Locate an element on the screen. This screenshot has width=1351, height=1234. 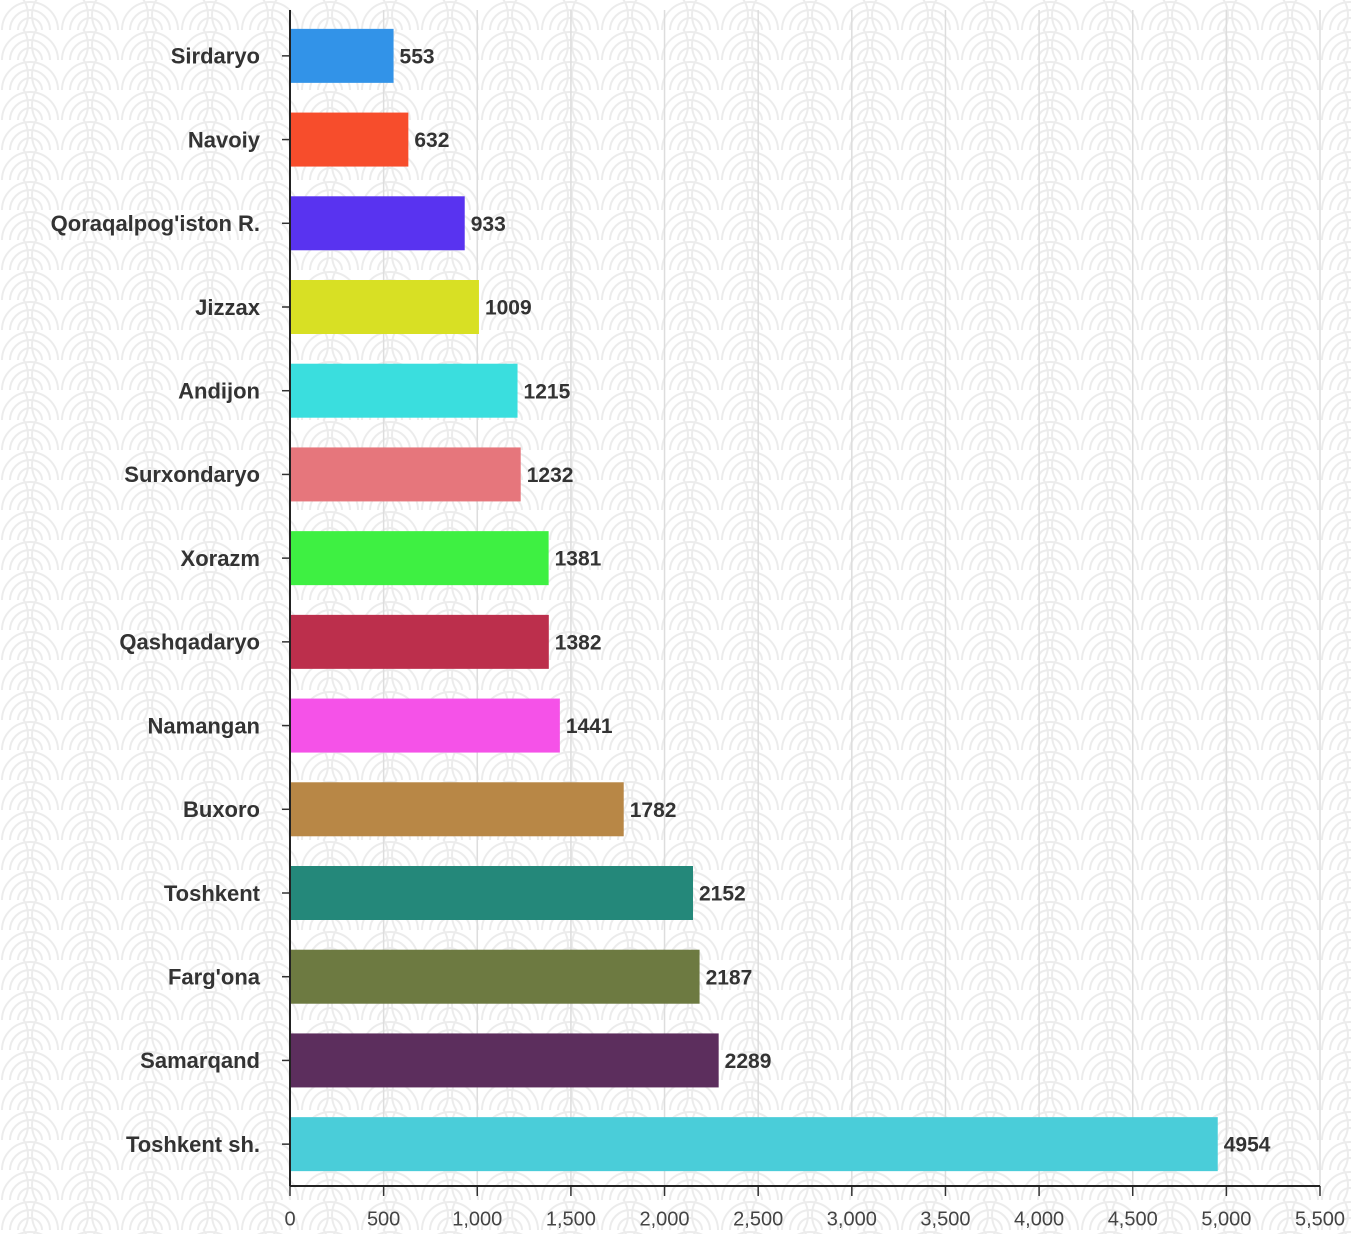
x-tick-label: 1,500 is located at coordinates (571, 1219).